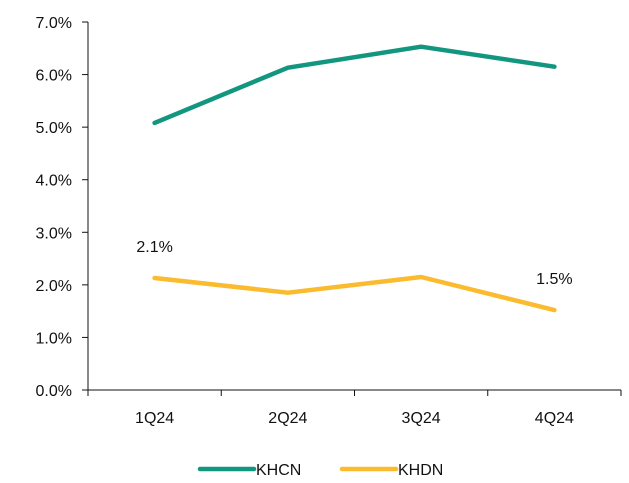 This screenshot has height=483, width=629. Describe the element at coordinates (154, 247) in the screenshot. I see `data-label: 2.1%` at that location.